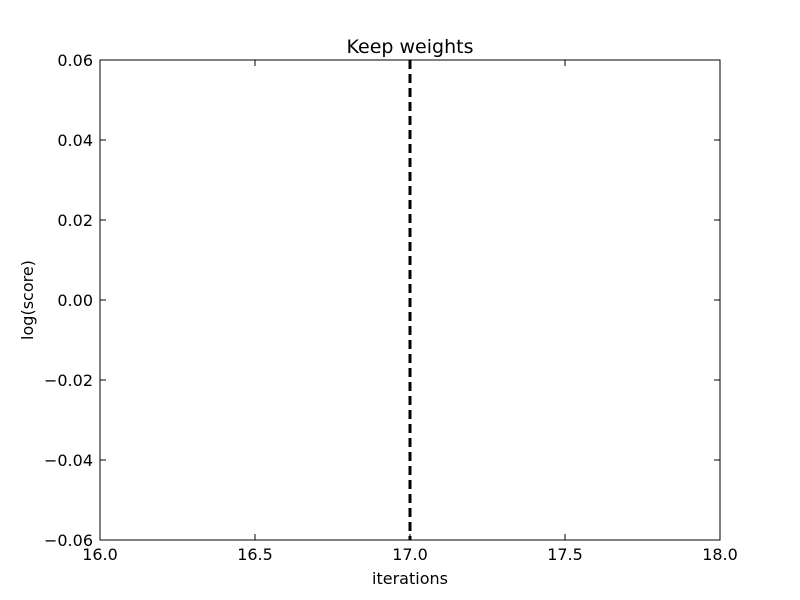  I want to click on x-tick-label: 17.0, so click(410, 554).